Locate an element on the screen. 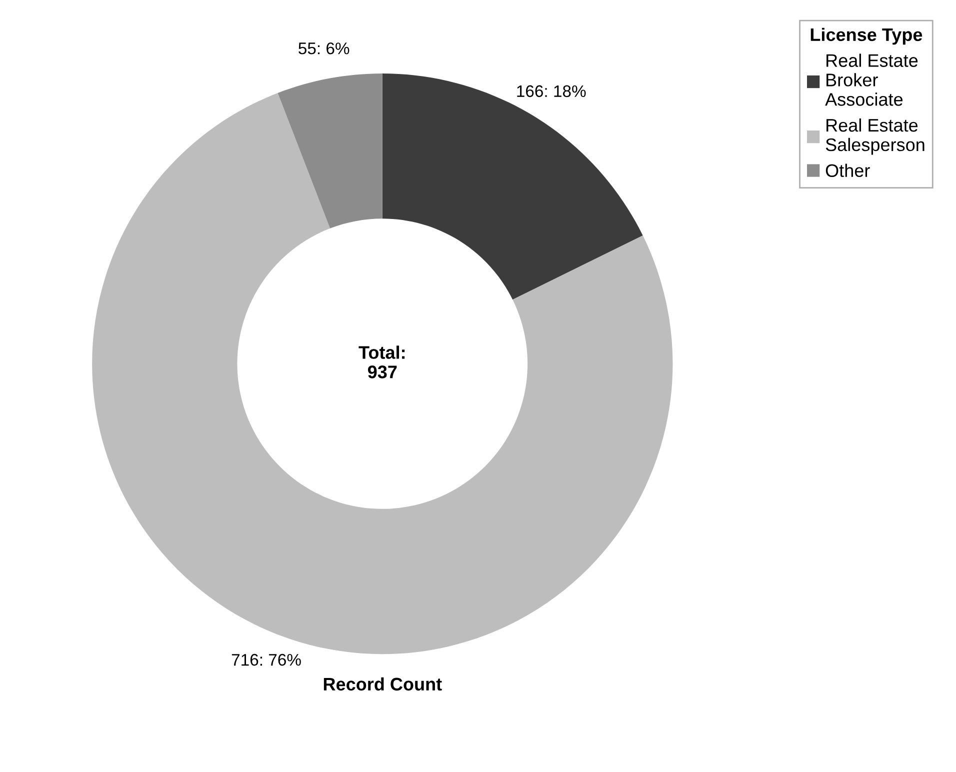 The image size is (956, 772). data-label: 55: 6% is located at coordinates (324, 48).